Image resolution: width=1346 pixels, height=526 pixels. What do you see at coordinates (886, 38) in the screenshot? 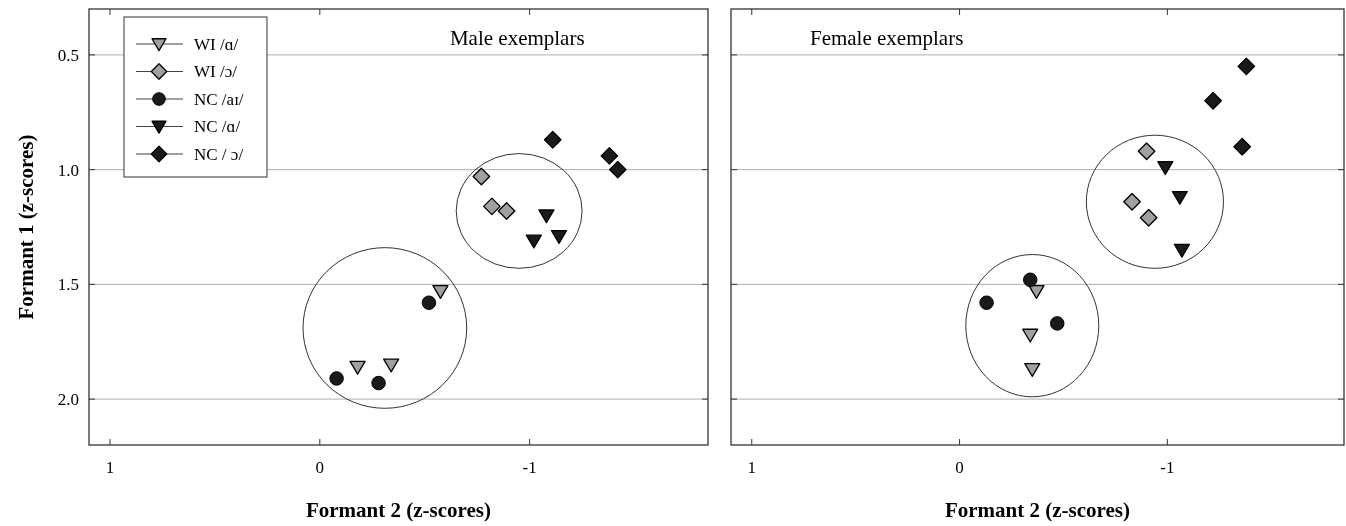
I see `text: Female exemplars` at bounding box center [886, 38].